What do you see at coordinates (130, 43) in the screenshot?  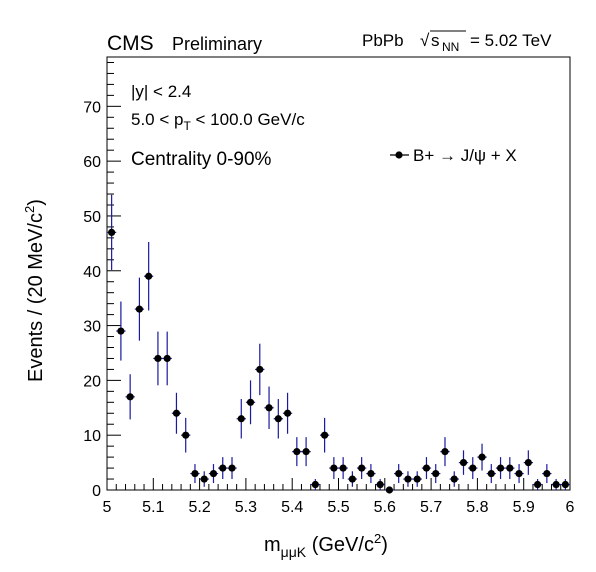 I see `experiment-label: CMS` at bounding box center [130, 43].